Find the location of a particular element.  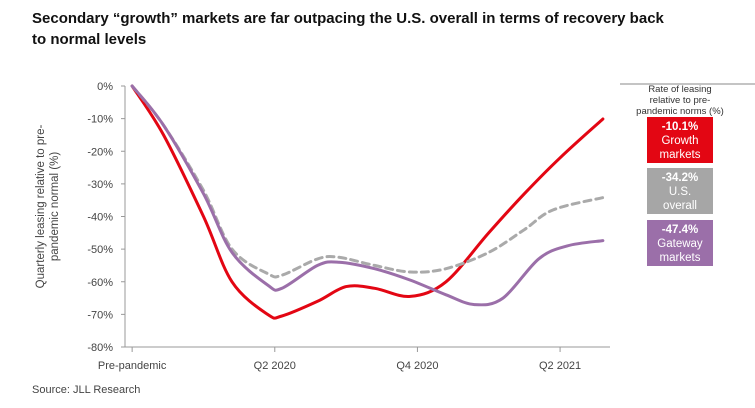

y-tick-label: -40% is located at coordinates (100, 218).